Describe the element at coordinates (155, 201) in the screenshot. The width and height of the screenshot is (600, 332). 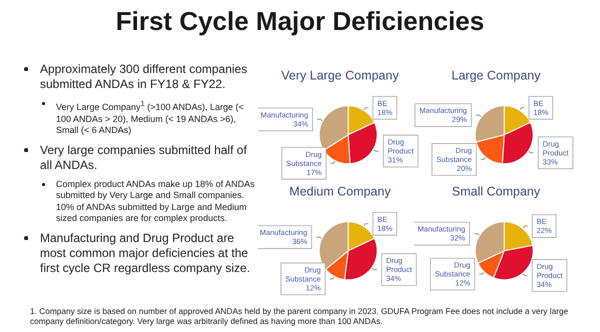
I see `text: Complex product ANDAs make up 18% of ANDAs submitted by Very Large and Small companies. 10% of ANDAs submitted by Large and Medium sized companies are for complex products.` at that location.